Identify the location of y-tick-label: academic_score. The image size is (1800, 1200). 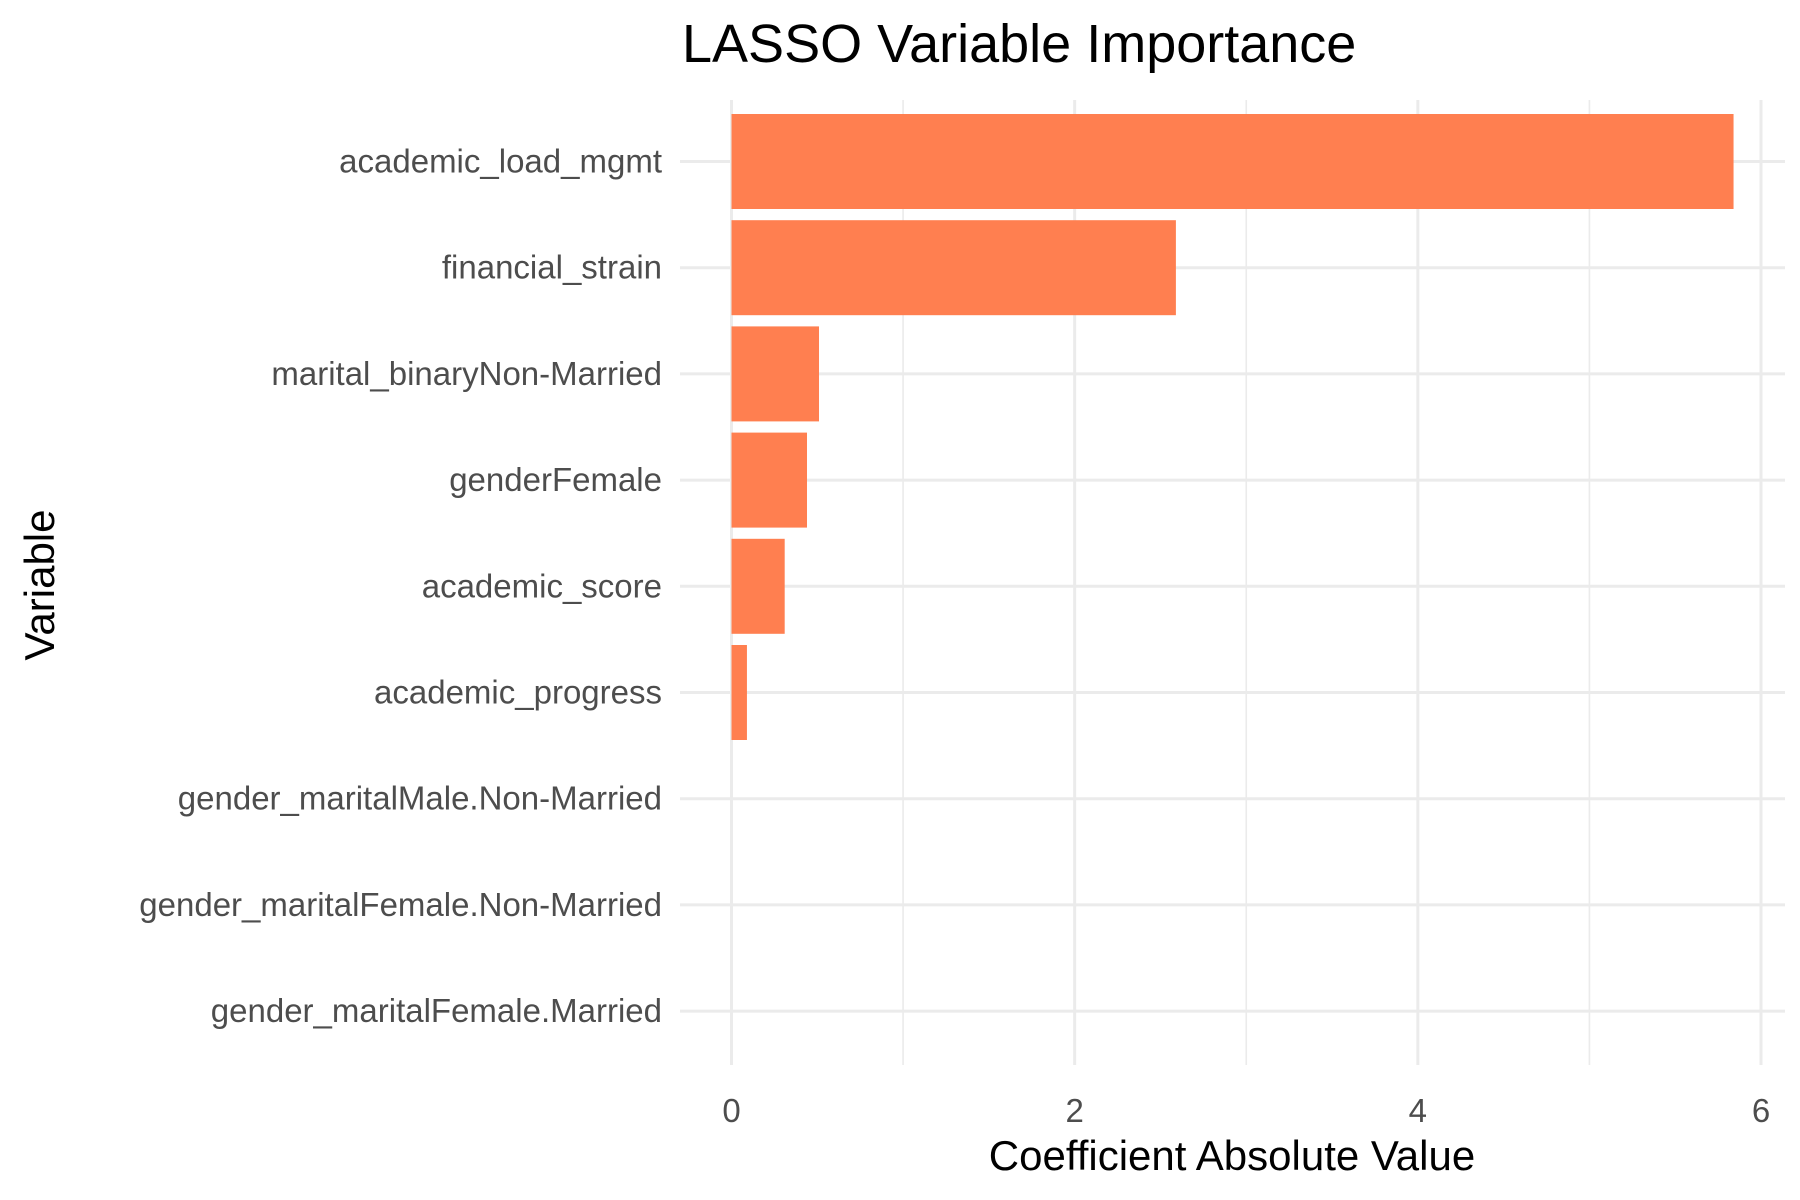
(542, 585).